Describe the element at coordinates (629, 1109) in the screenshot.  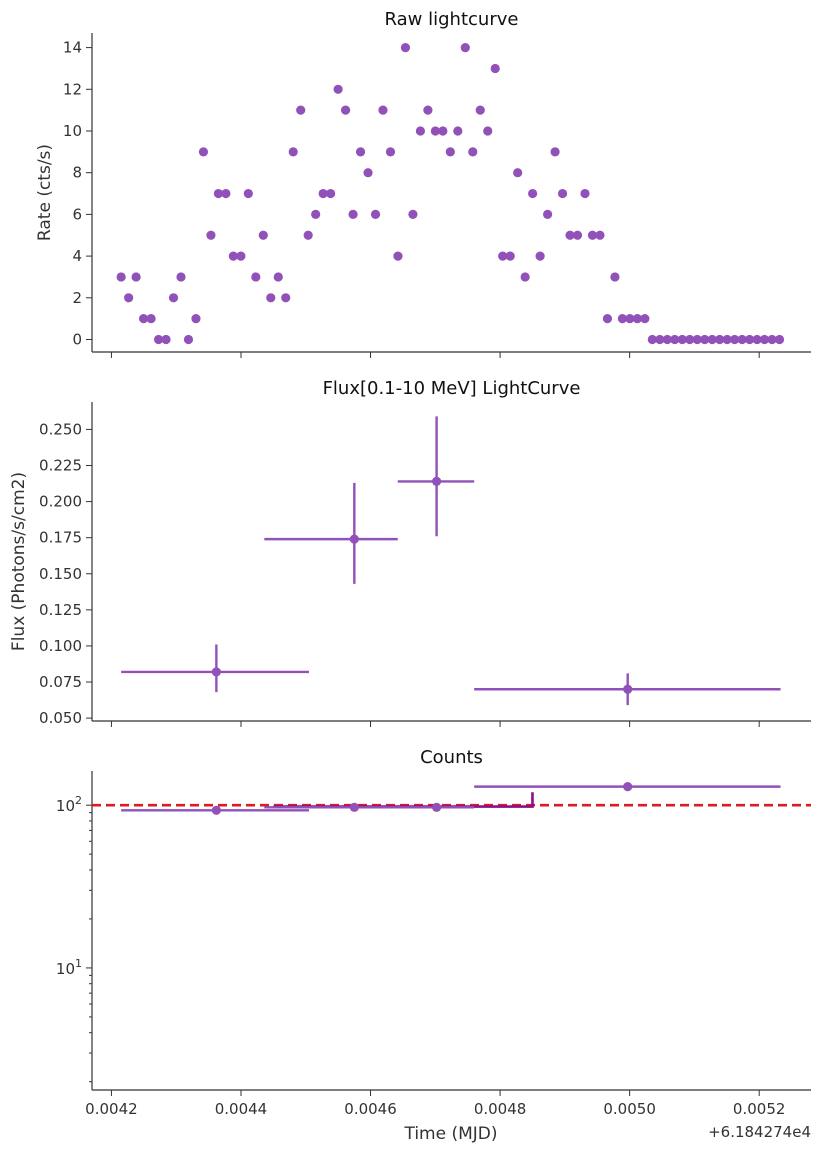
I see `x-tick-label: 0.0050` at that location.